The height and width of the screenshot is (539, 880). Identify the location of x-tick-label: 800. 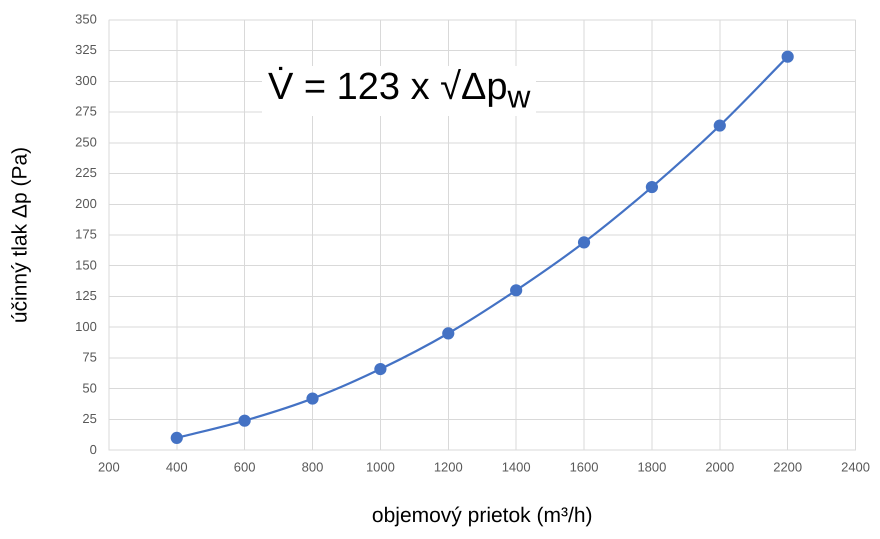
(313, 467).